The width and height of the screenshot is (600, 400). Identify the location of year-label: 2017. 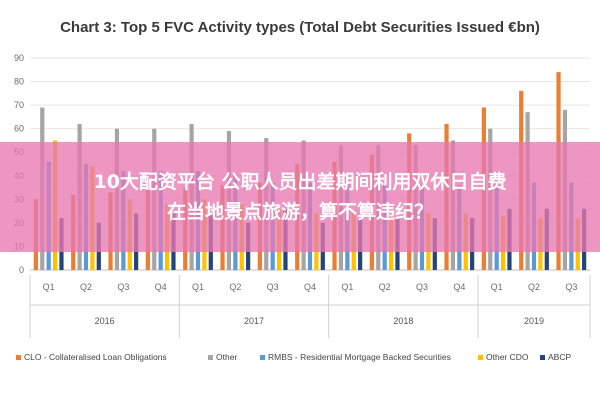
(254, 321).